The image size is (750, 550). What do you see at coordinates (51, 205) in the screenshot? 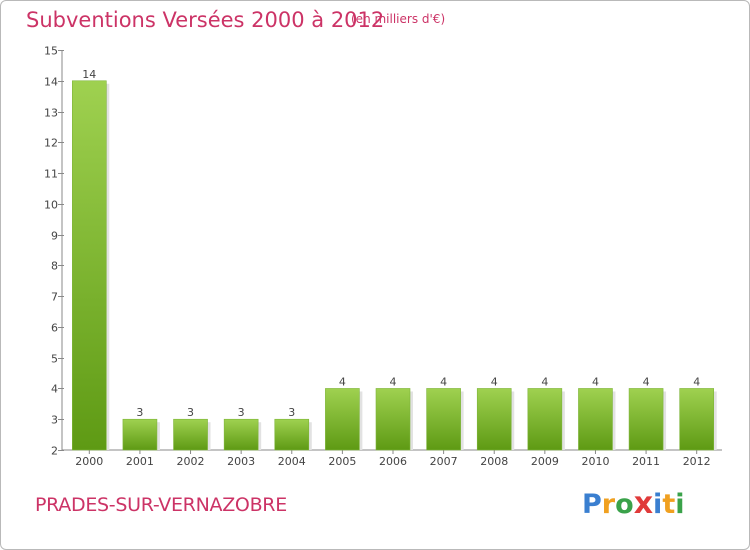
I see `y-tick-label: 10` at bounding box center [51, 205].